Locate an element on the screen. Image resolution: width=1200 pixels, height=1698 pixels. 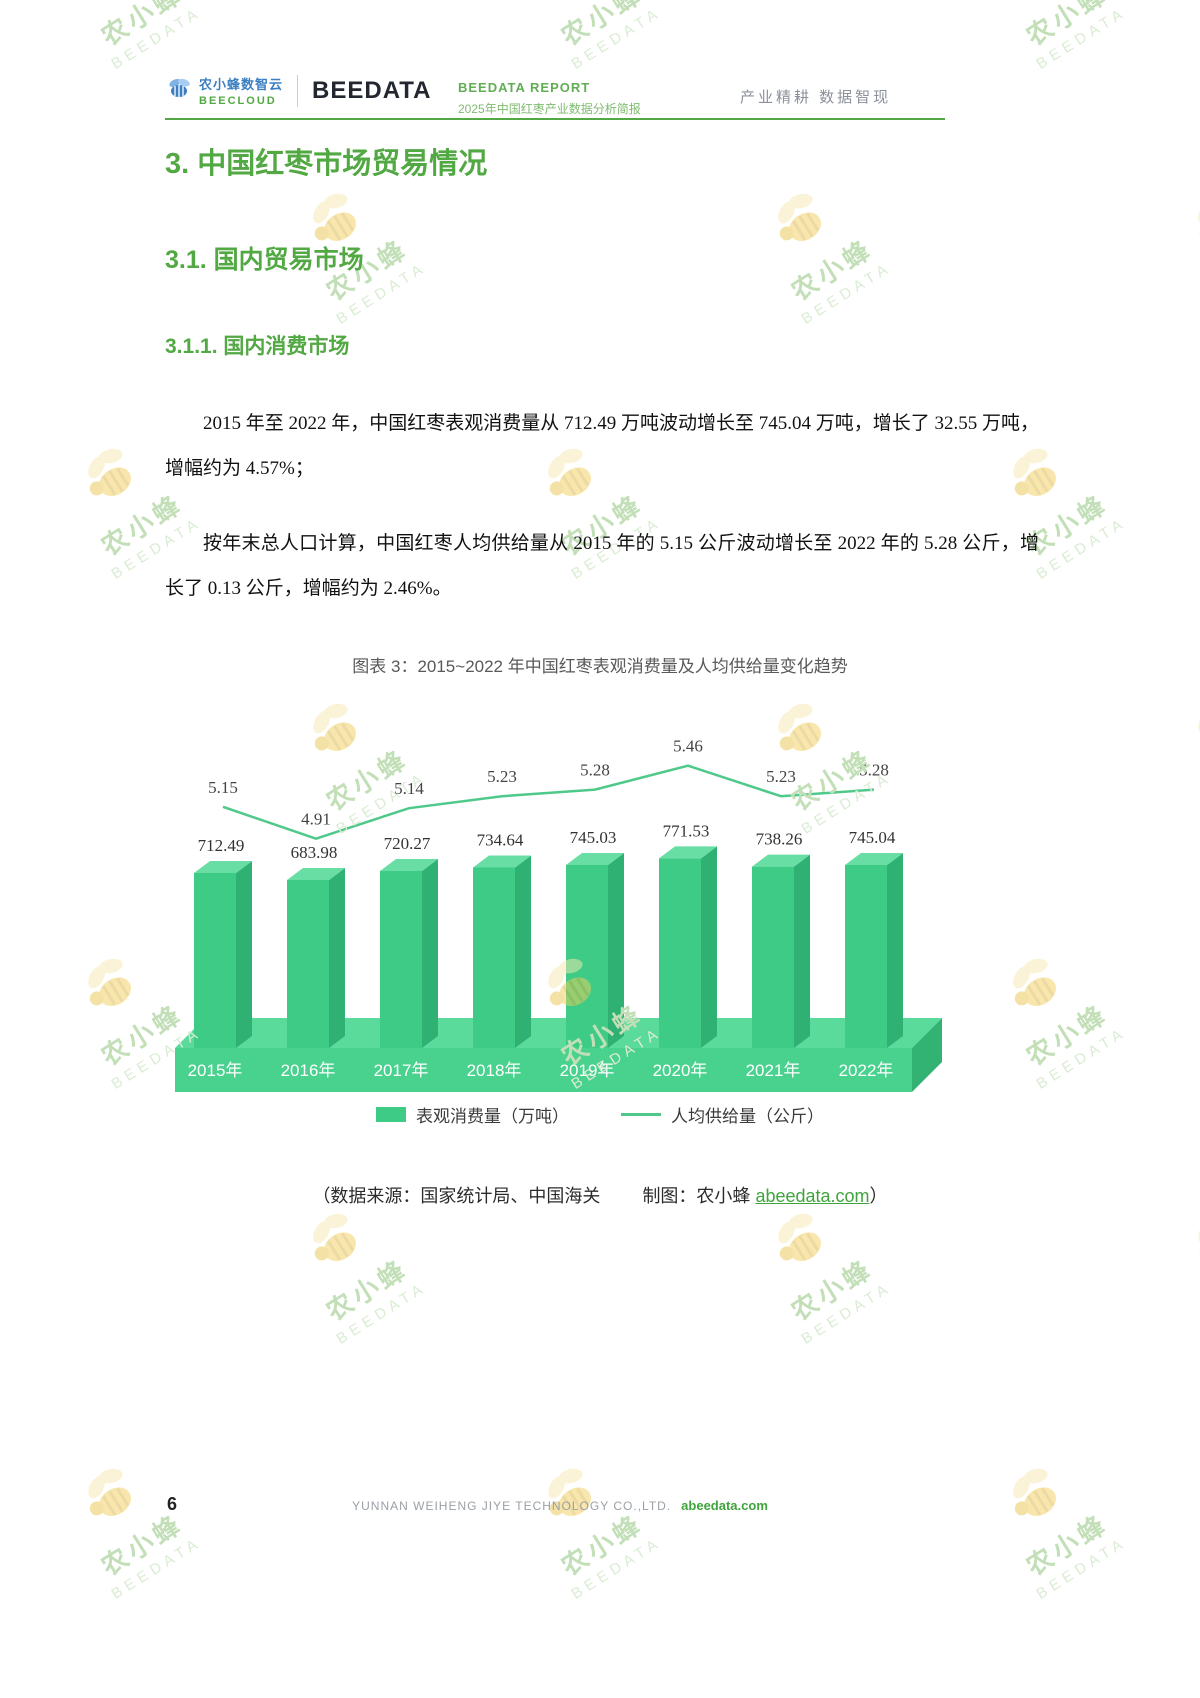
beecloud-logo-en: BEECLOUD is located at coordinates (238, 101).